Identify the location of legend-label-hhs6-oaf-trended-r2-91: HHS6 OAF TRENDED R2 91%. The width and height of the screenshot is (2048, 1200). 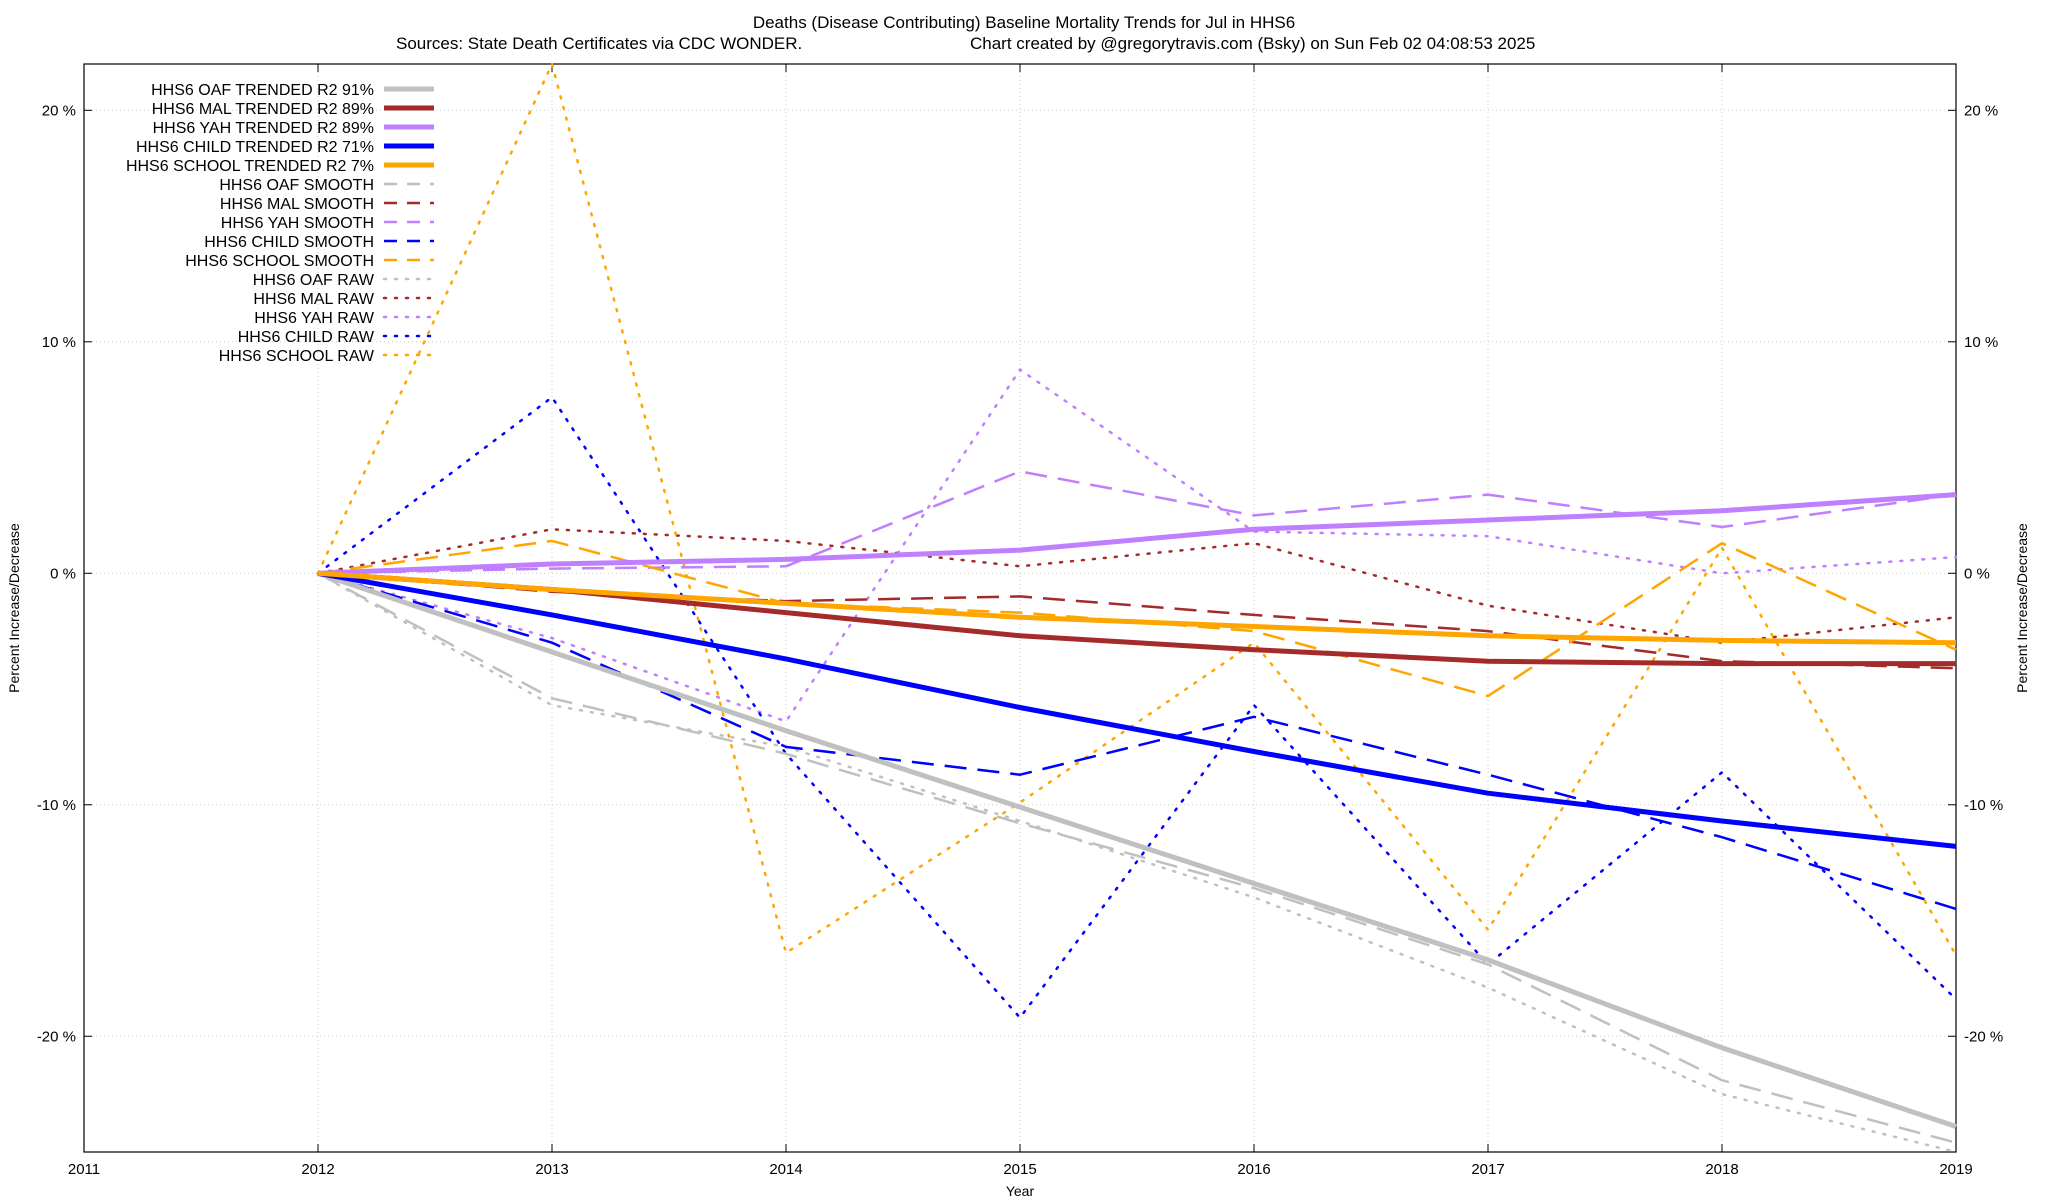
(262, 90).